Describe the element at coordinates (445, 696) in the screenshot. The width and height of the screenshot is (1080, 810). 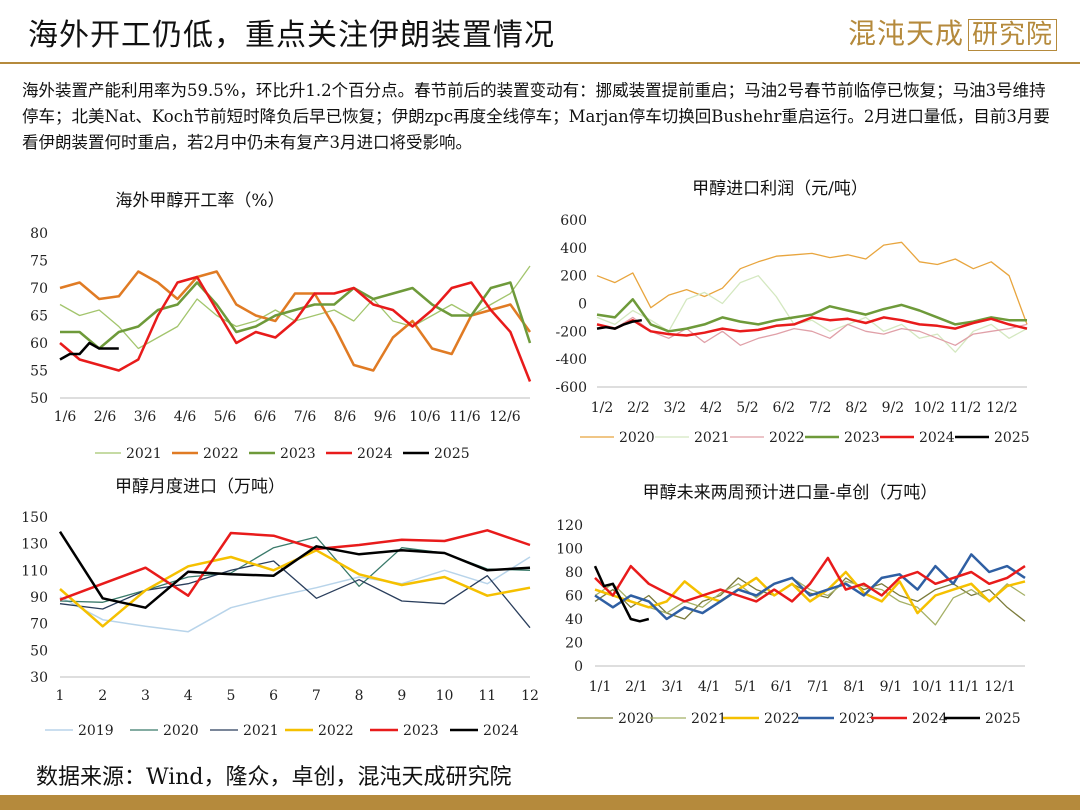
I see `x-tick-label: 10` at that location.